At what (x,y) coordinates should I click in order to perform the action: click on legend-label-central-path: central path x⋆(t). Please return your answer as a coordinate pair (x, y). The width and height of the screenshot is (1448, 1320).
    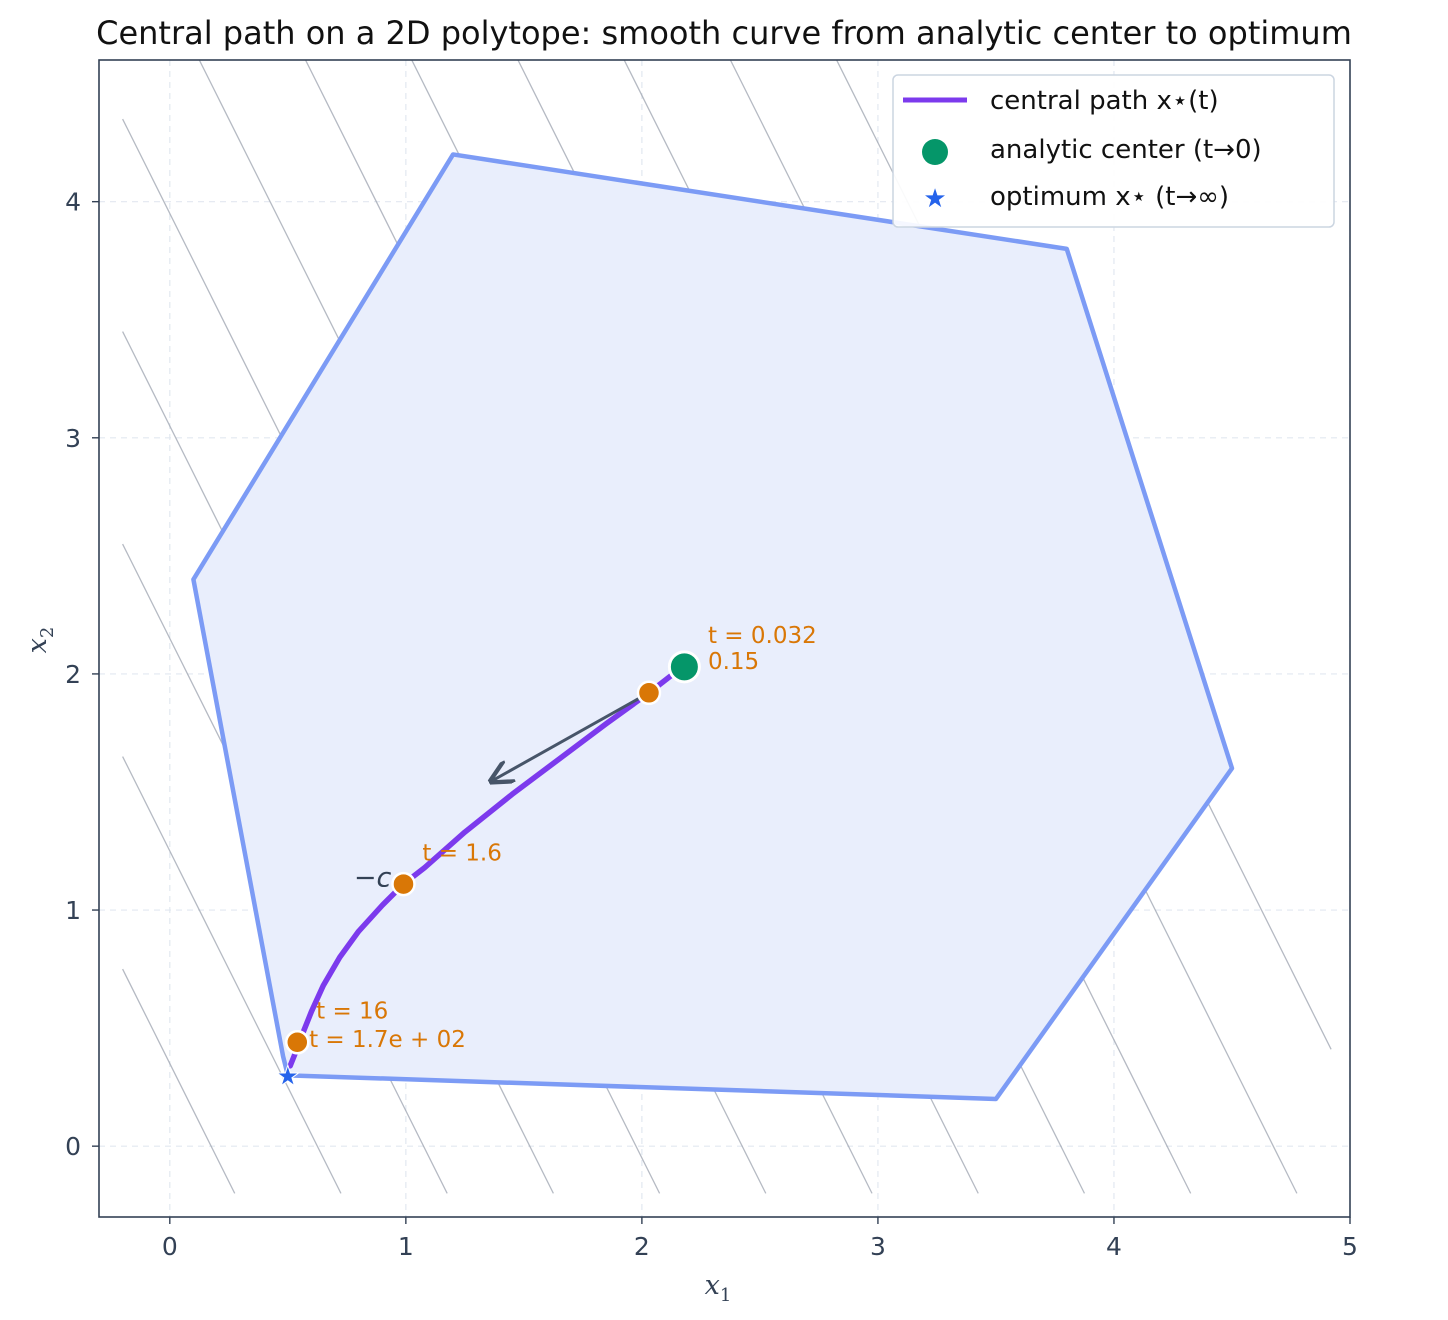
    Looking at the image, I should click on (1104, 101).